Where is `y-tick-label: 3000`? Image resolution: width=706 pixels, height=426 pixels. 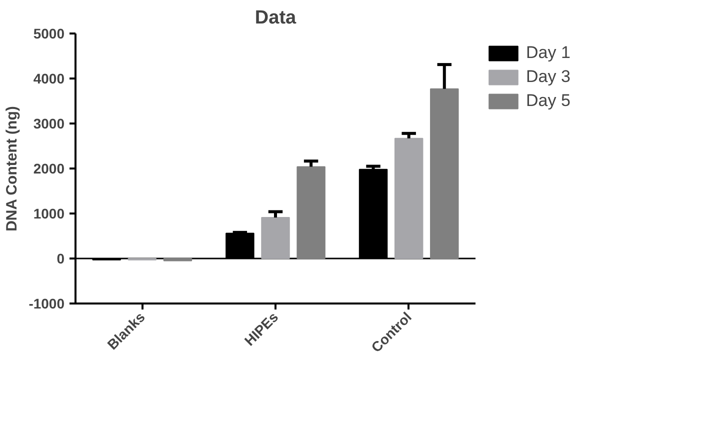
y-tick-label: 3000 is located at coordinates (49, 124).